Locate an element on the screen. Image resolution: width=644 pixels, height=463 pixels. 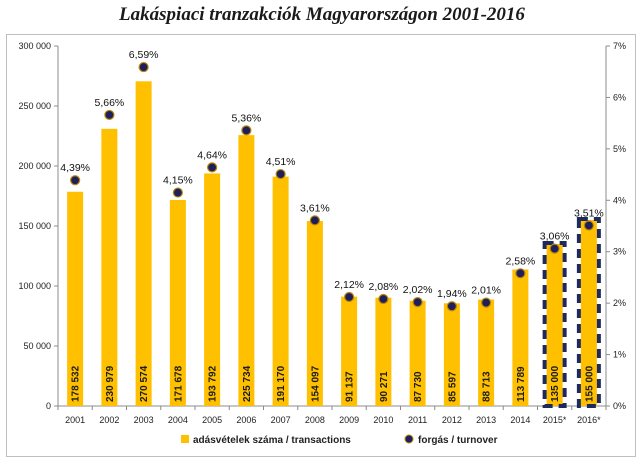
y-right-tick-label: 0% is located at coordinates (619, 406).